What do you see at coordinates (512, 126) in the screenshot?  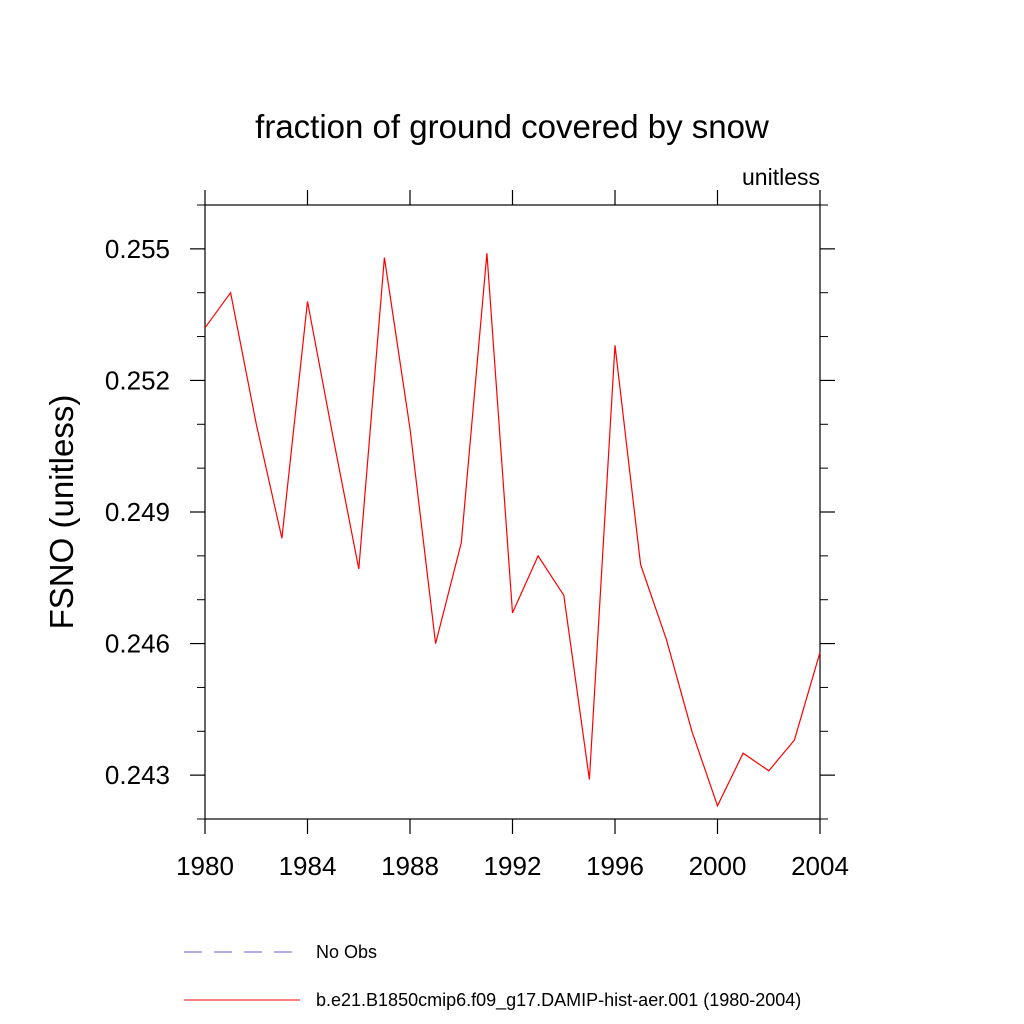 I see `chart-title: fraction of ground covered by snow` at bounding box center [512, 126].